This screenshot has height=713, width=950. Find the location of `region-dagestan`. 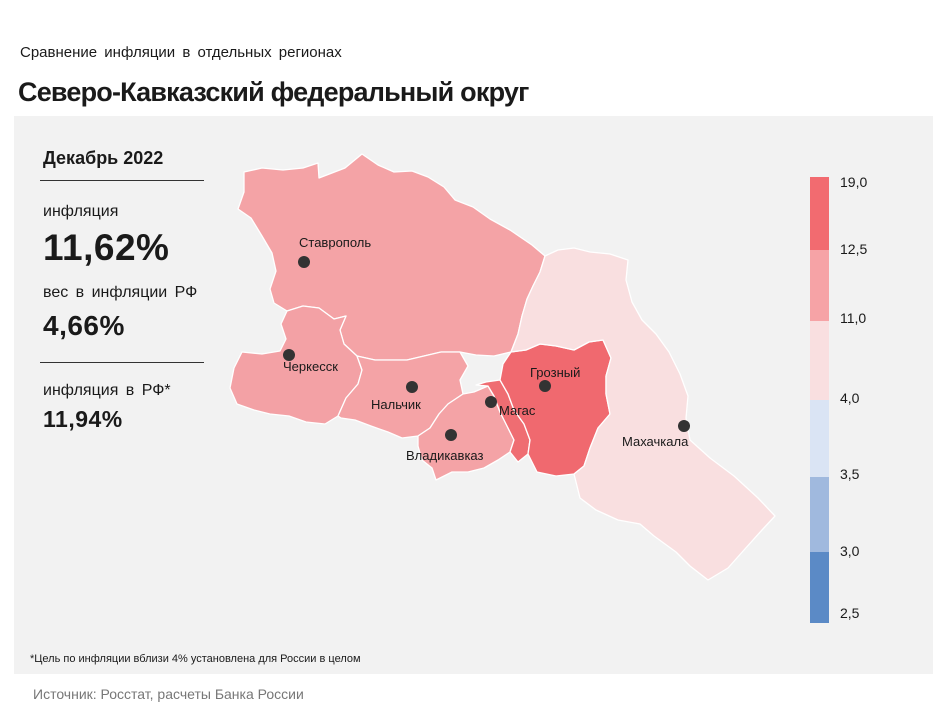

region-dagestan is located at coordinates (643, 414).